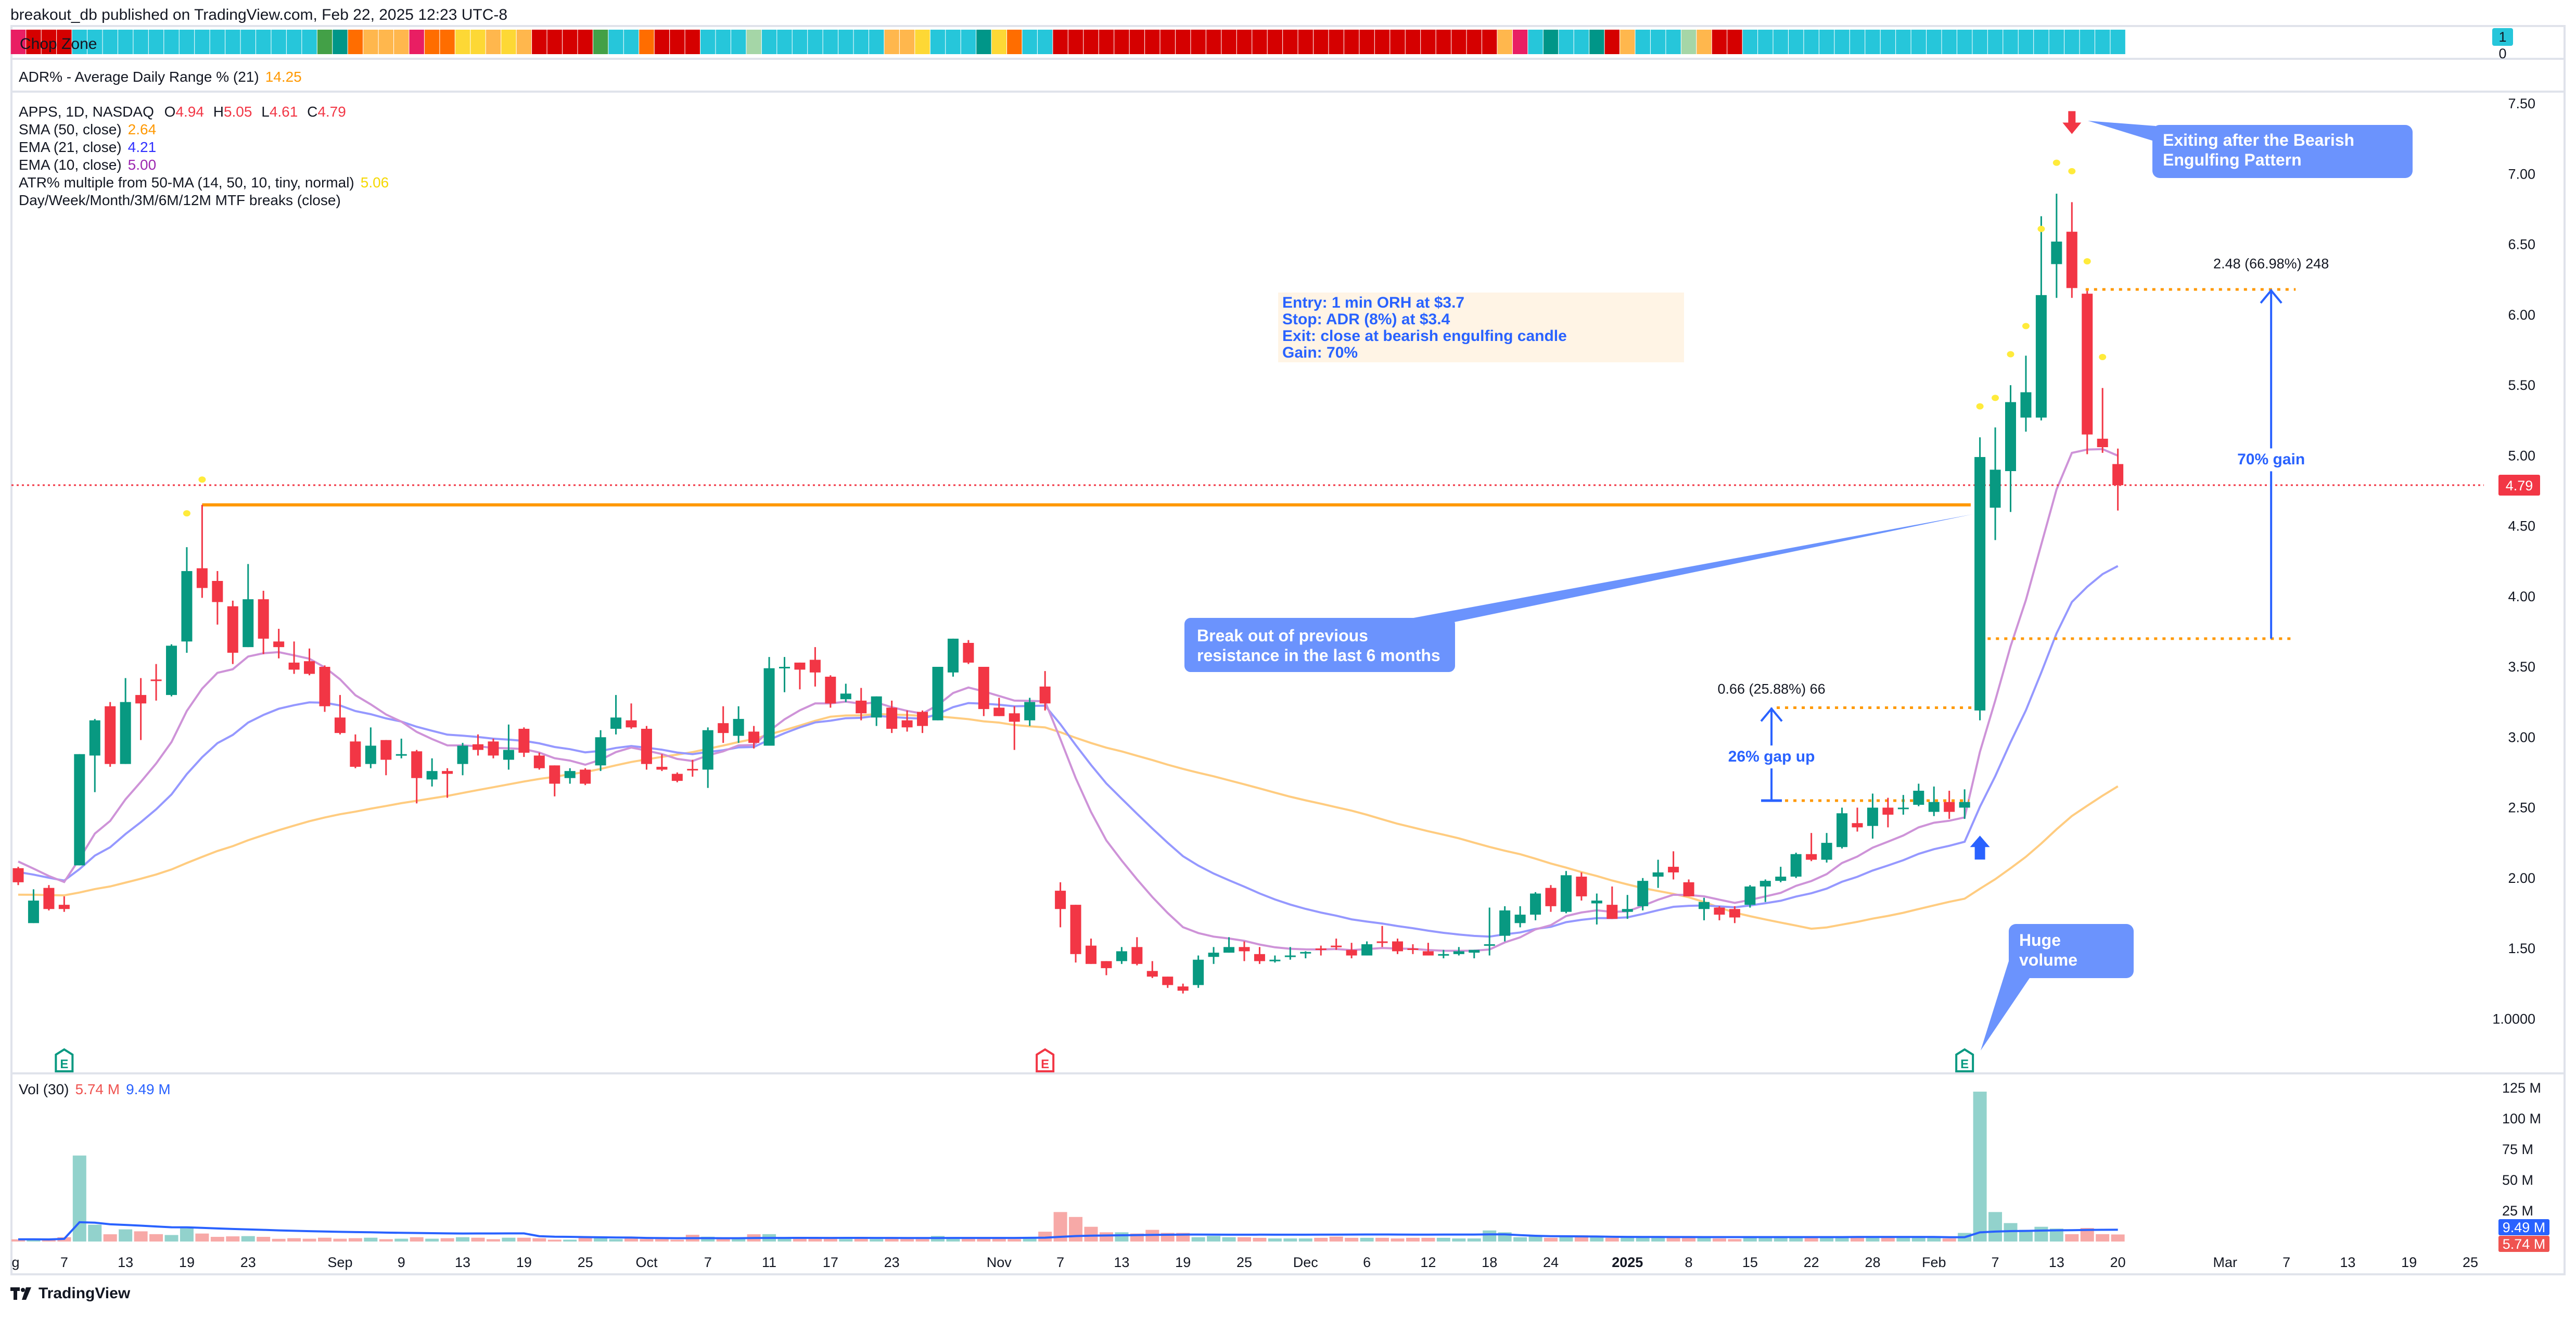 This screenshot has height=1317, width=2576. What do you see at coordinates (170, 112) in the screenshot?
I see `open-label: O` at bounding box center [170, 112].